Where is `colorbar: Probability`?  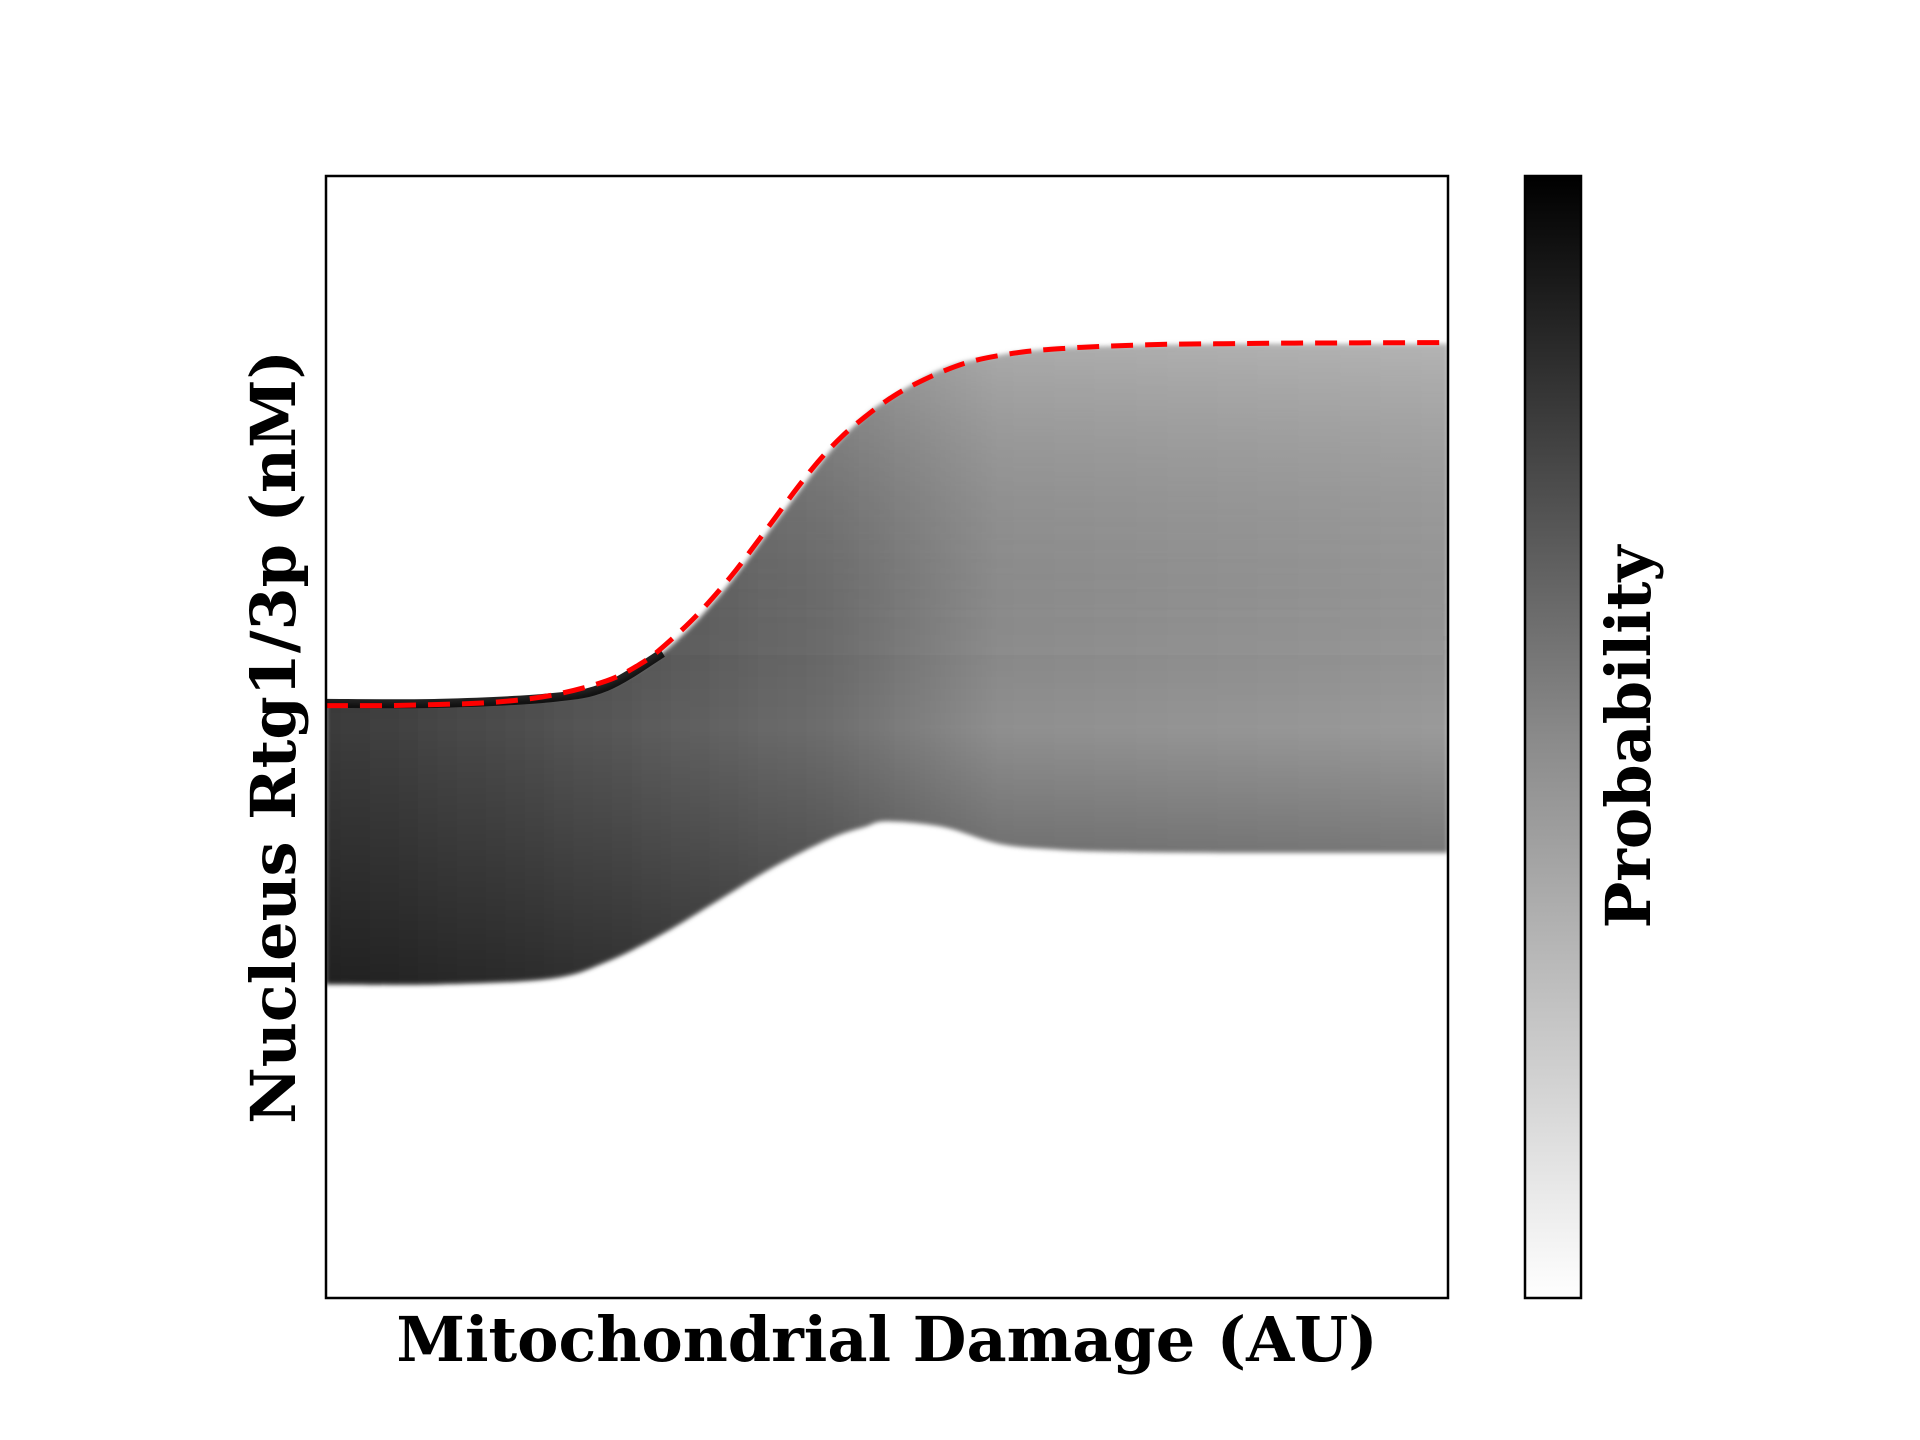 colorbar: Probability is located at coordinates (1594, 737).